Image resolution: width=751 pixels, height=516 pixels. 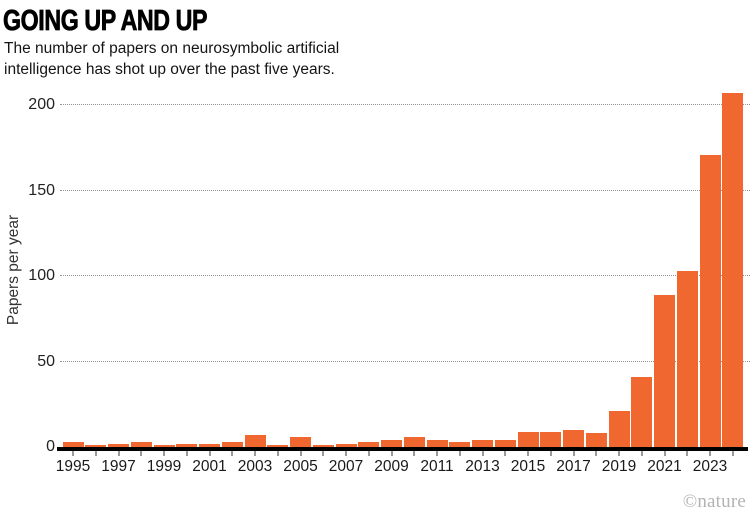 What do you see at coordinates (346, 445) in the screenshot?
I see `bar-2007` at bounding box center [346, 445].